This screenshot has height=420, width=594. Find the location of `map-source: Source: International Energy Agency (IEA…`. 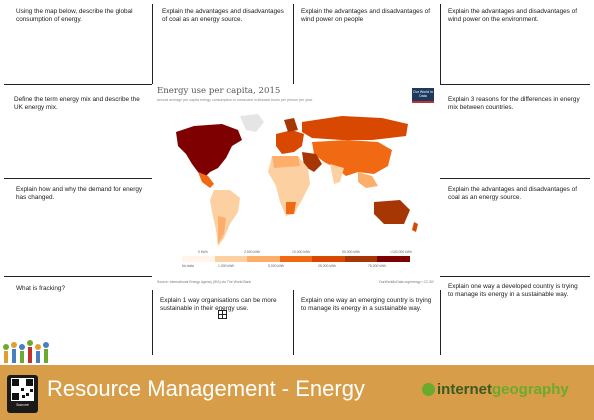

map-source: Source: International Energy Agency (IEA… is located at coordinates (204, 282).